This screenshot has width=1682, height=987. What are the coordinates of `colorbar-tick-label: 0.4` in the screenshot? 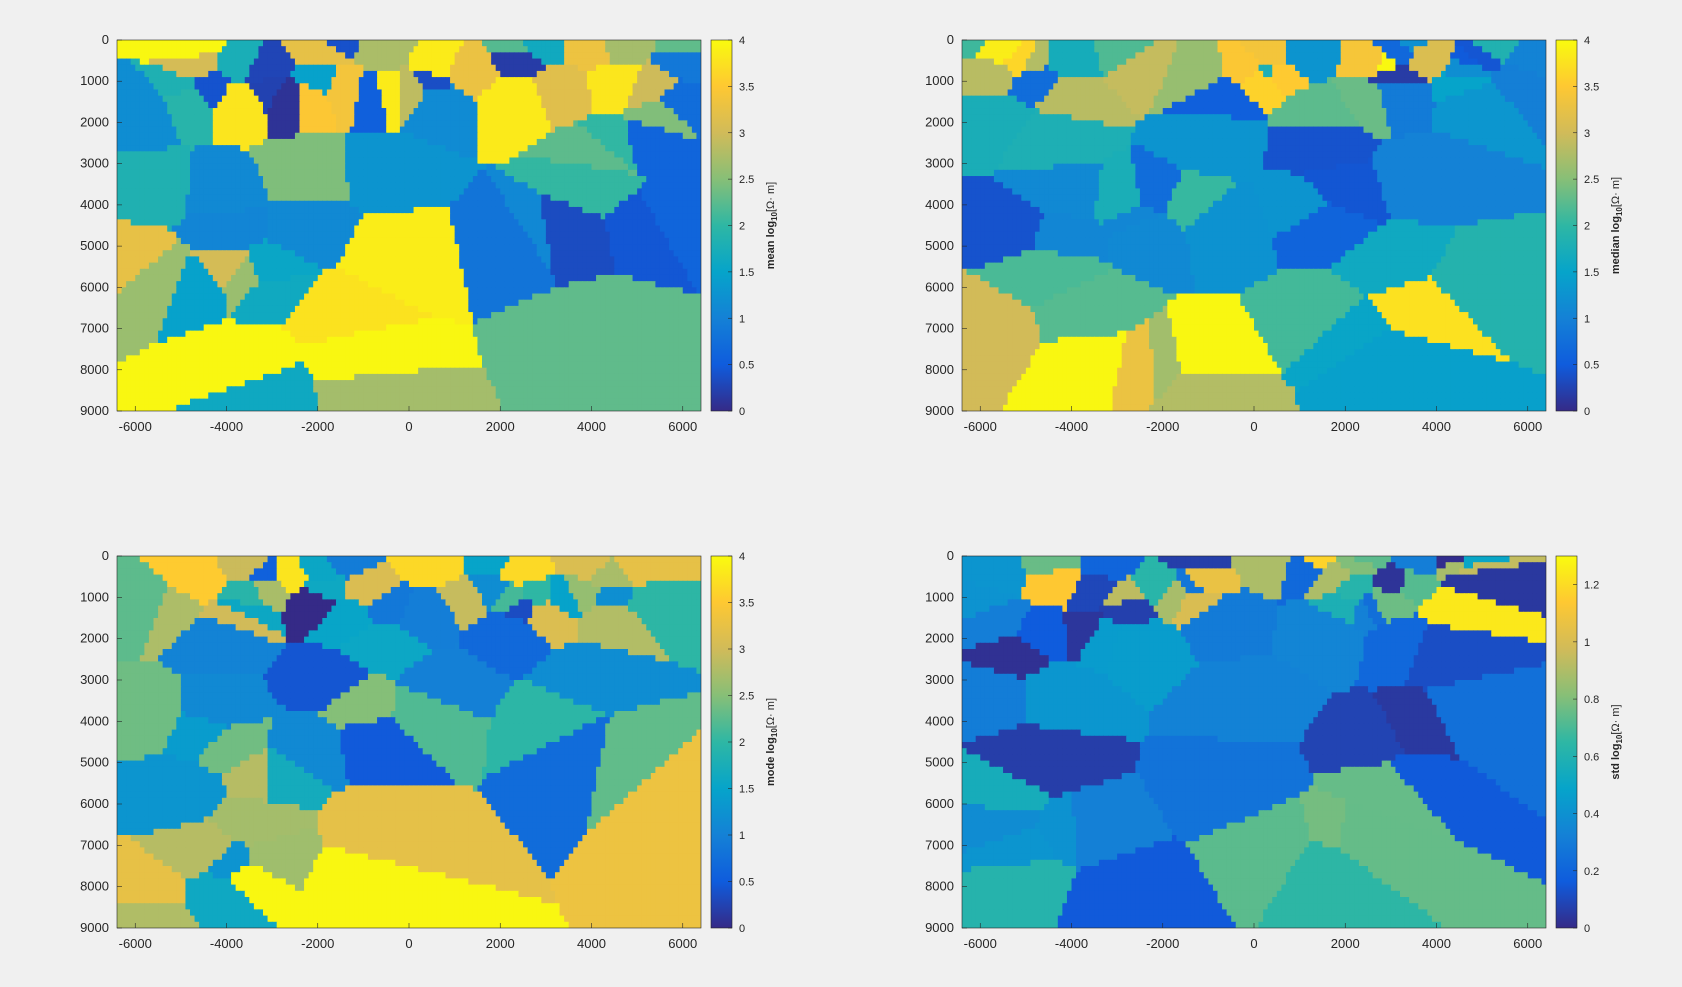 It's located at (1591, 815).